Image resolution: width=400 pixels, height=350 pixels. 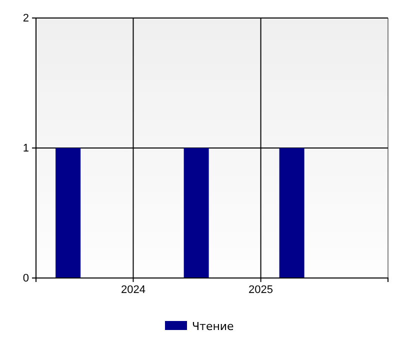 What do you see at coordinates (261, 290) in the screenshot?
I see `x-tick-label: 2025` at bounding box center [261, 290].